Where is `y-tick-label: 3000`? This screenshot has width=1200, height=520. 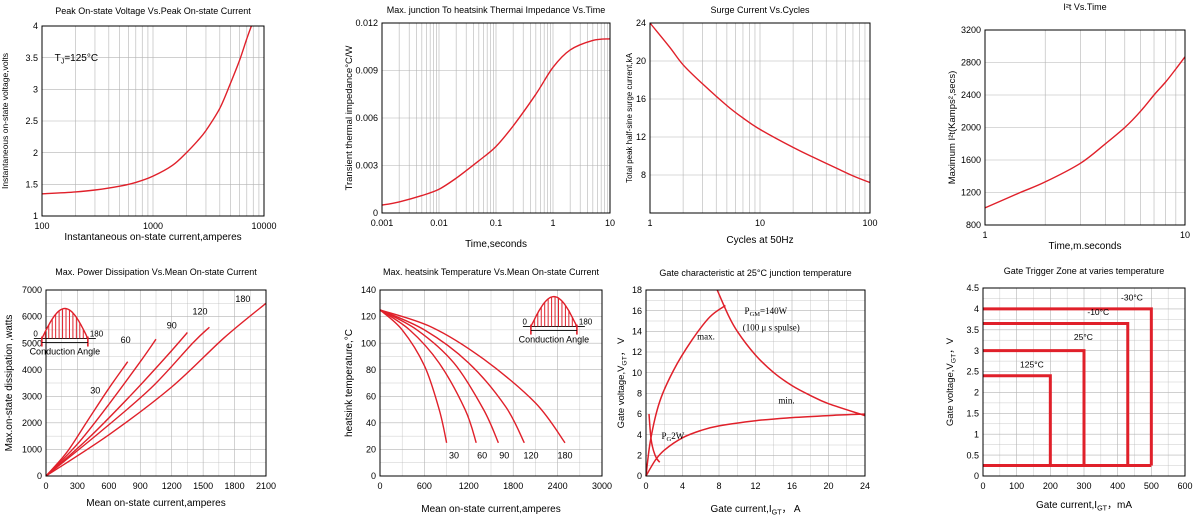 y-tick-label: 3000 is located at coordinates (32, 396).